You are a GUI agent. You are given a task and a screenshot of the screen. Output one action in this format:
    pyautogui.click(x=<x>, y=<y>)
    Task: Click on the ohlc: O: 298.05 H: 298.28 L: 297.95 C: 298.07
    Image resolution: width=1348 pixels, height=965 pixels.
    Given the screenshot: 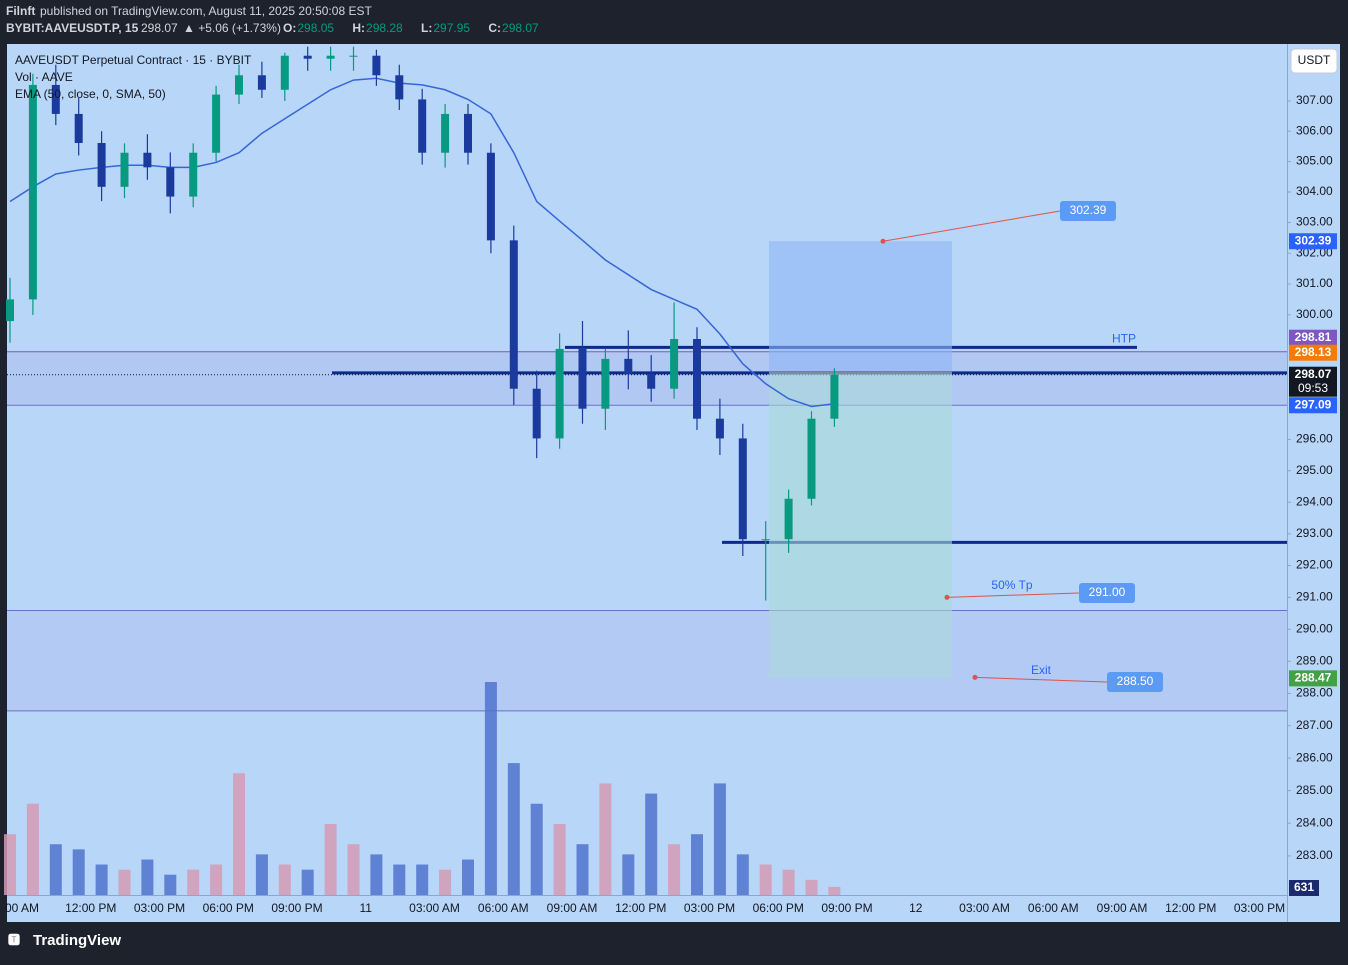 What is the action you would take?
    pyautogui.click(x=411, y=28)
    